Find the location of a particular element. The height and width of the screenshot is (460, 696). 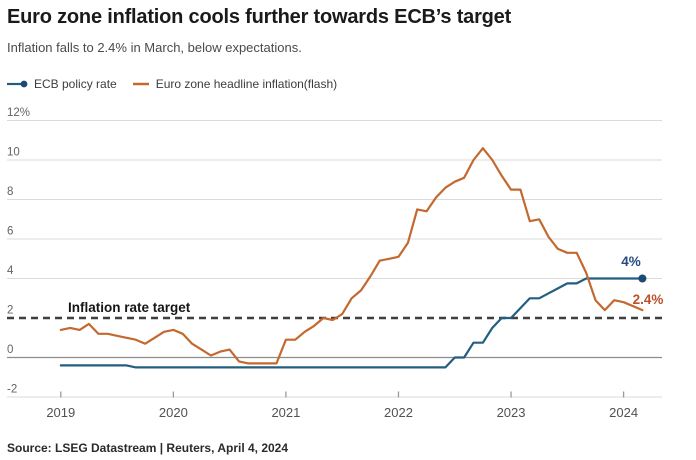

y-axis-tick-label: 12% is located at coordinates (18, 113).